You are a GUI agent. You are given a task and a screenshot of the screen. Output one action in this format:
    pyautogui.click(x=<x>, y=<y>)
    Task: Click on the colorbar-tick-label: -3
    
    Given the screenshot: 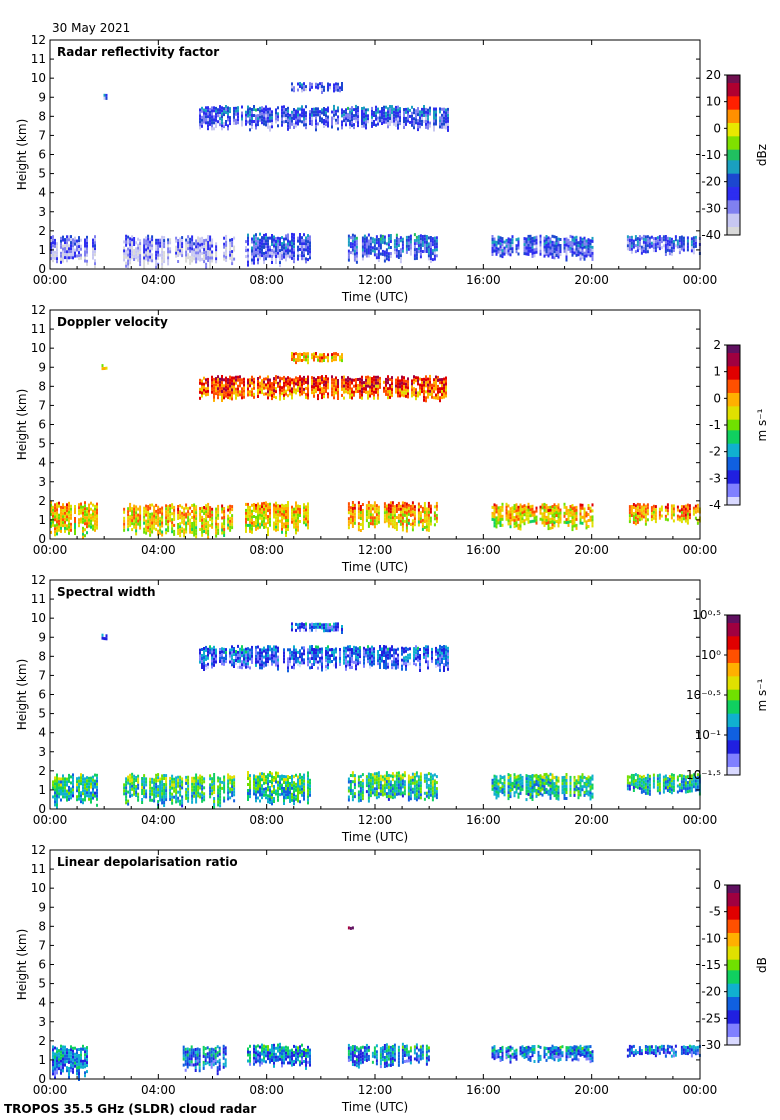 What is the action you would take?
    pyautogui.click(x=715, y=478)
    